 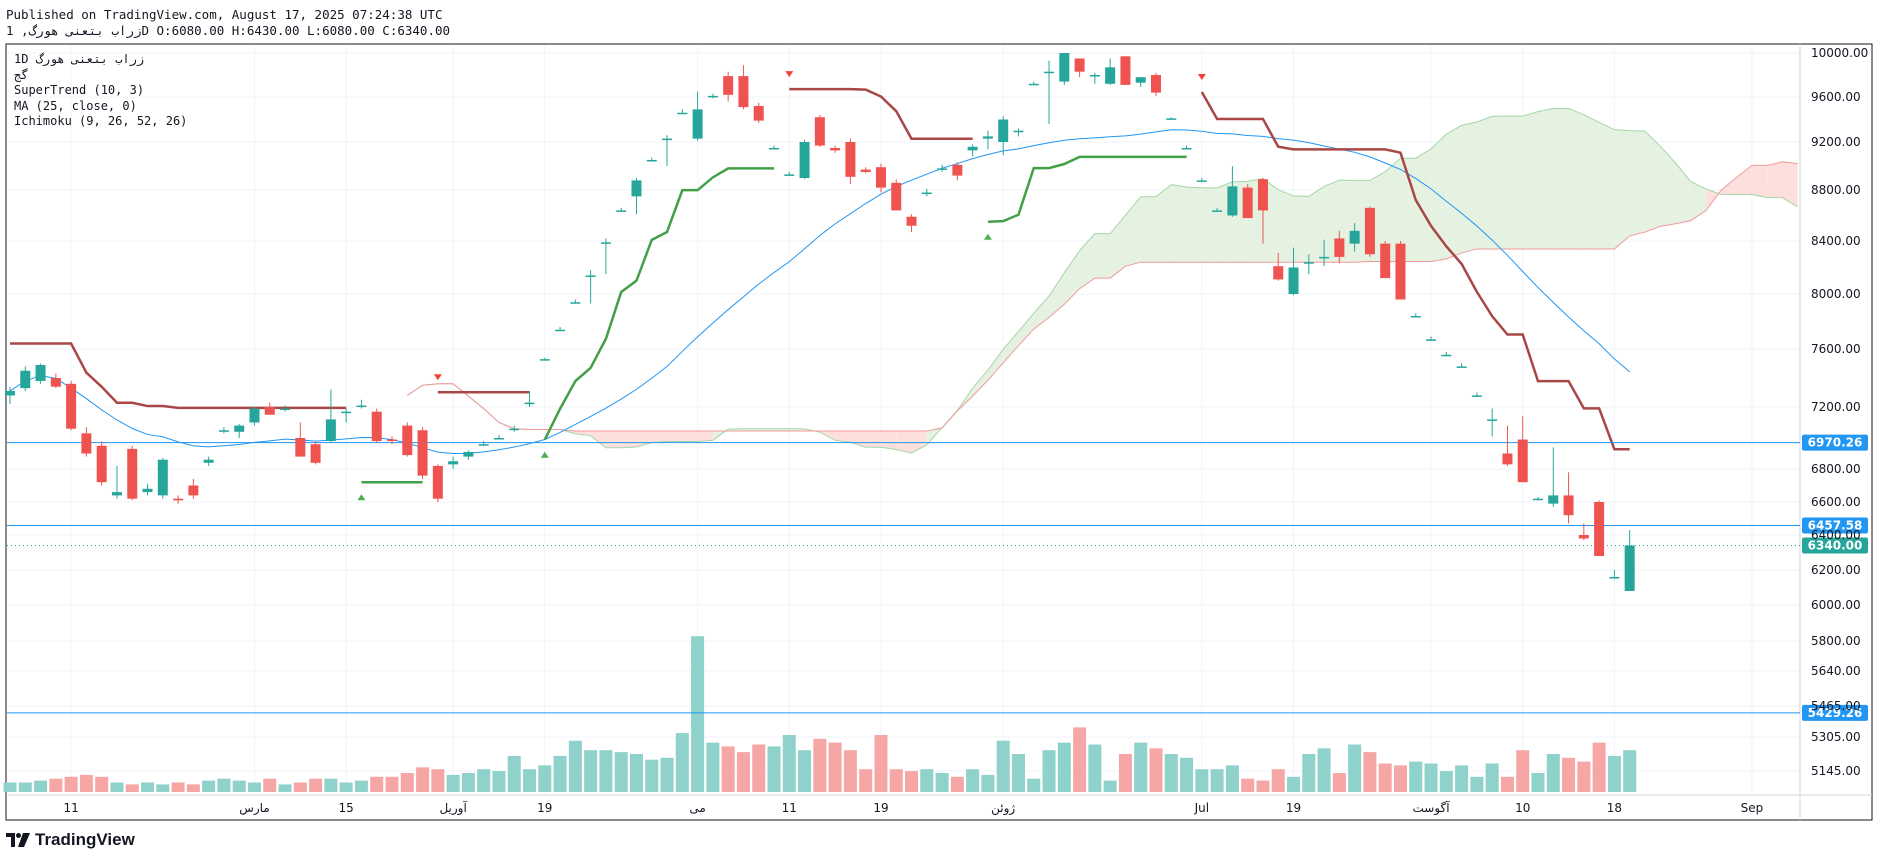 I want to click on legend-ma: MA (25, close, 0), so click(x=75, y=105).